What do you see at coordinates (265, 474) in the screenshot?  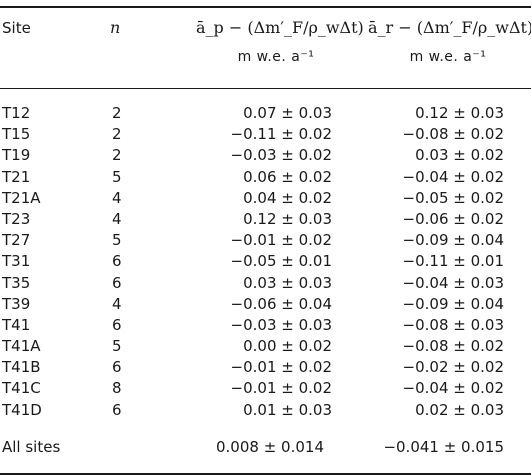 I see `bottom-rule` at bounding box center [265, 474].